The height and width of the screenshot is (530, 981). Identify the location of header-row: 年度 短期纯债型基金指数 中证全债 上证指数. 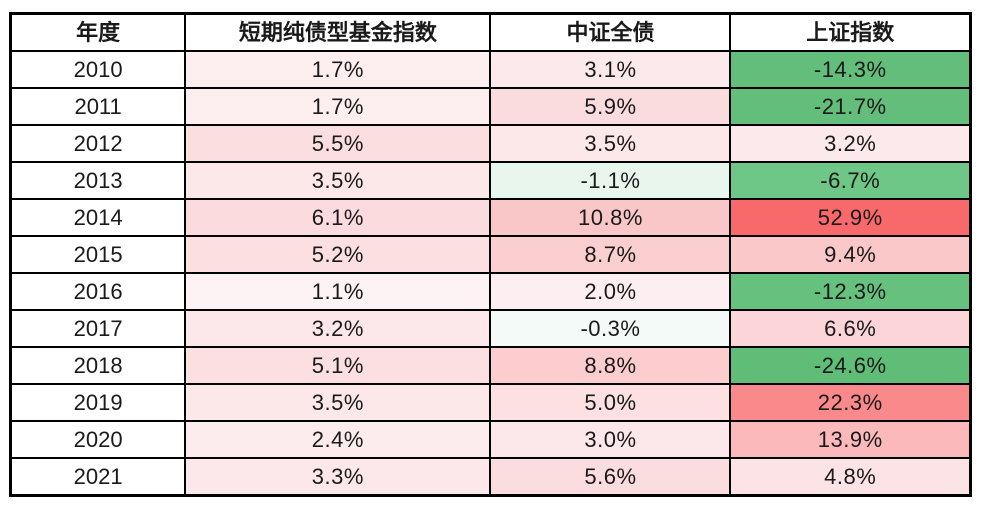
(490, 32).